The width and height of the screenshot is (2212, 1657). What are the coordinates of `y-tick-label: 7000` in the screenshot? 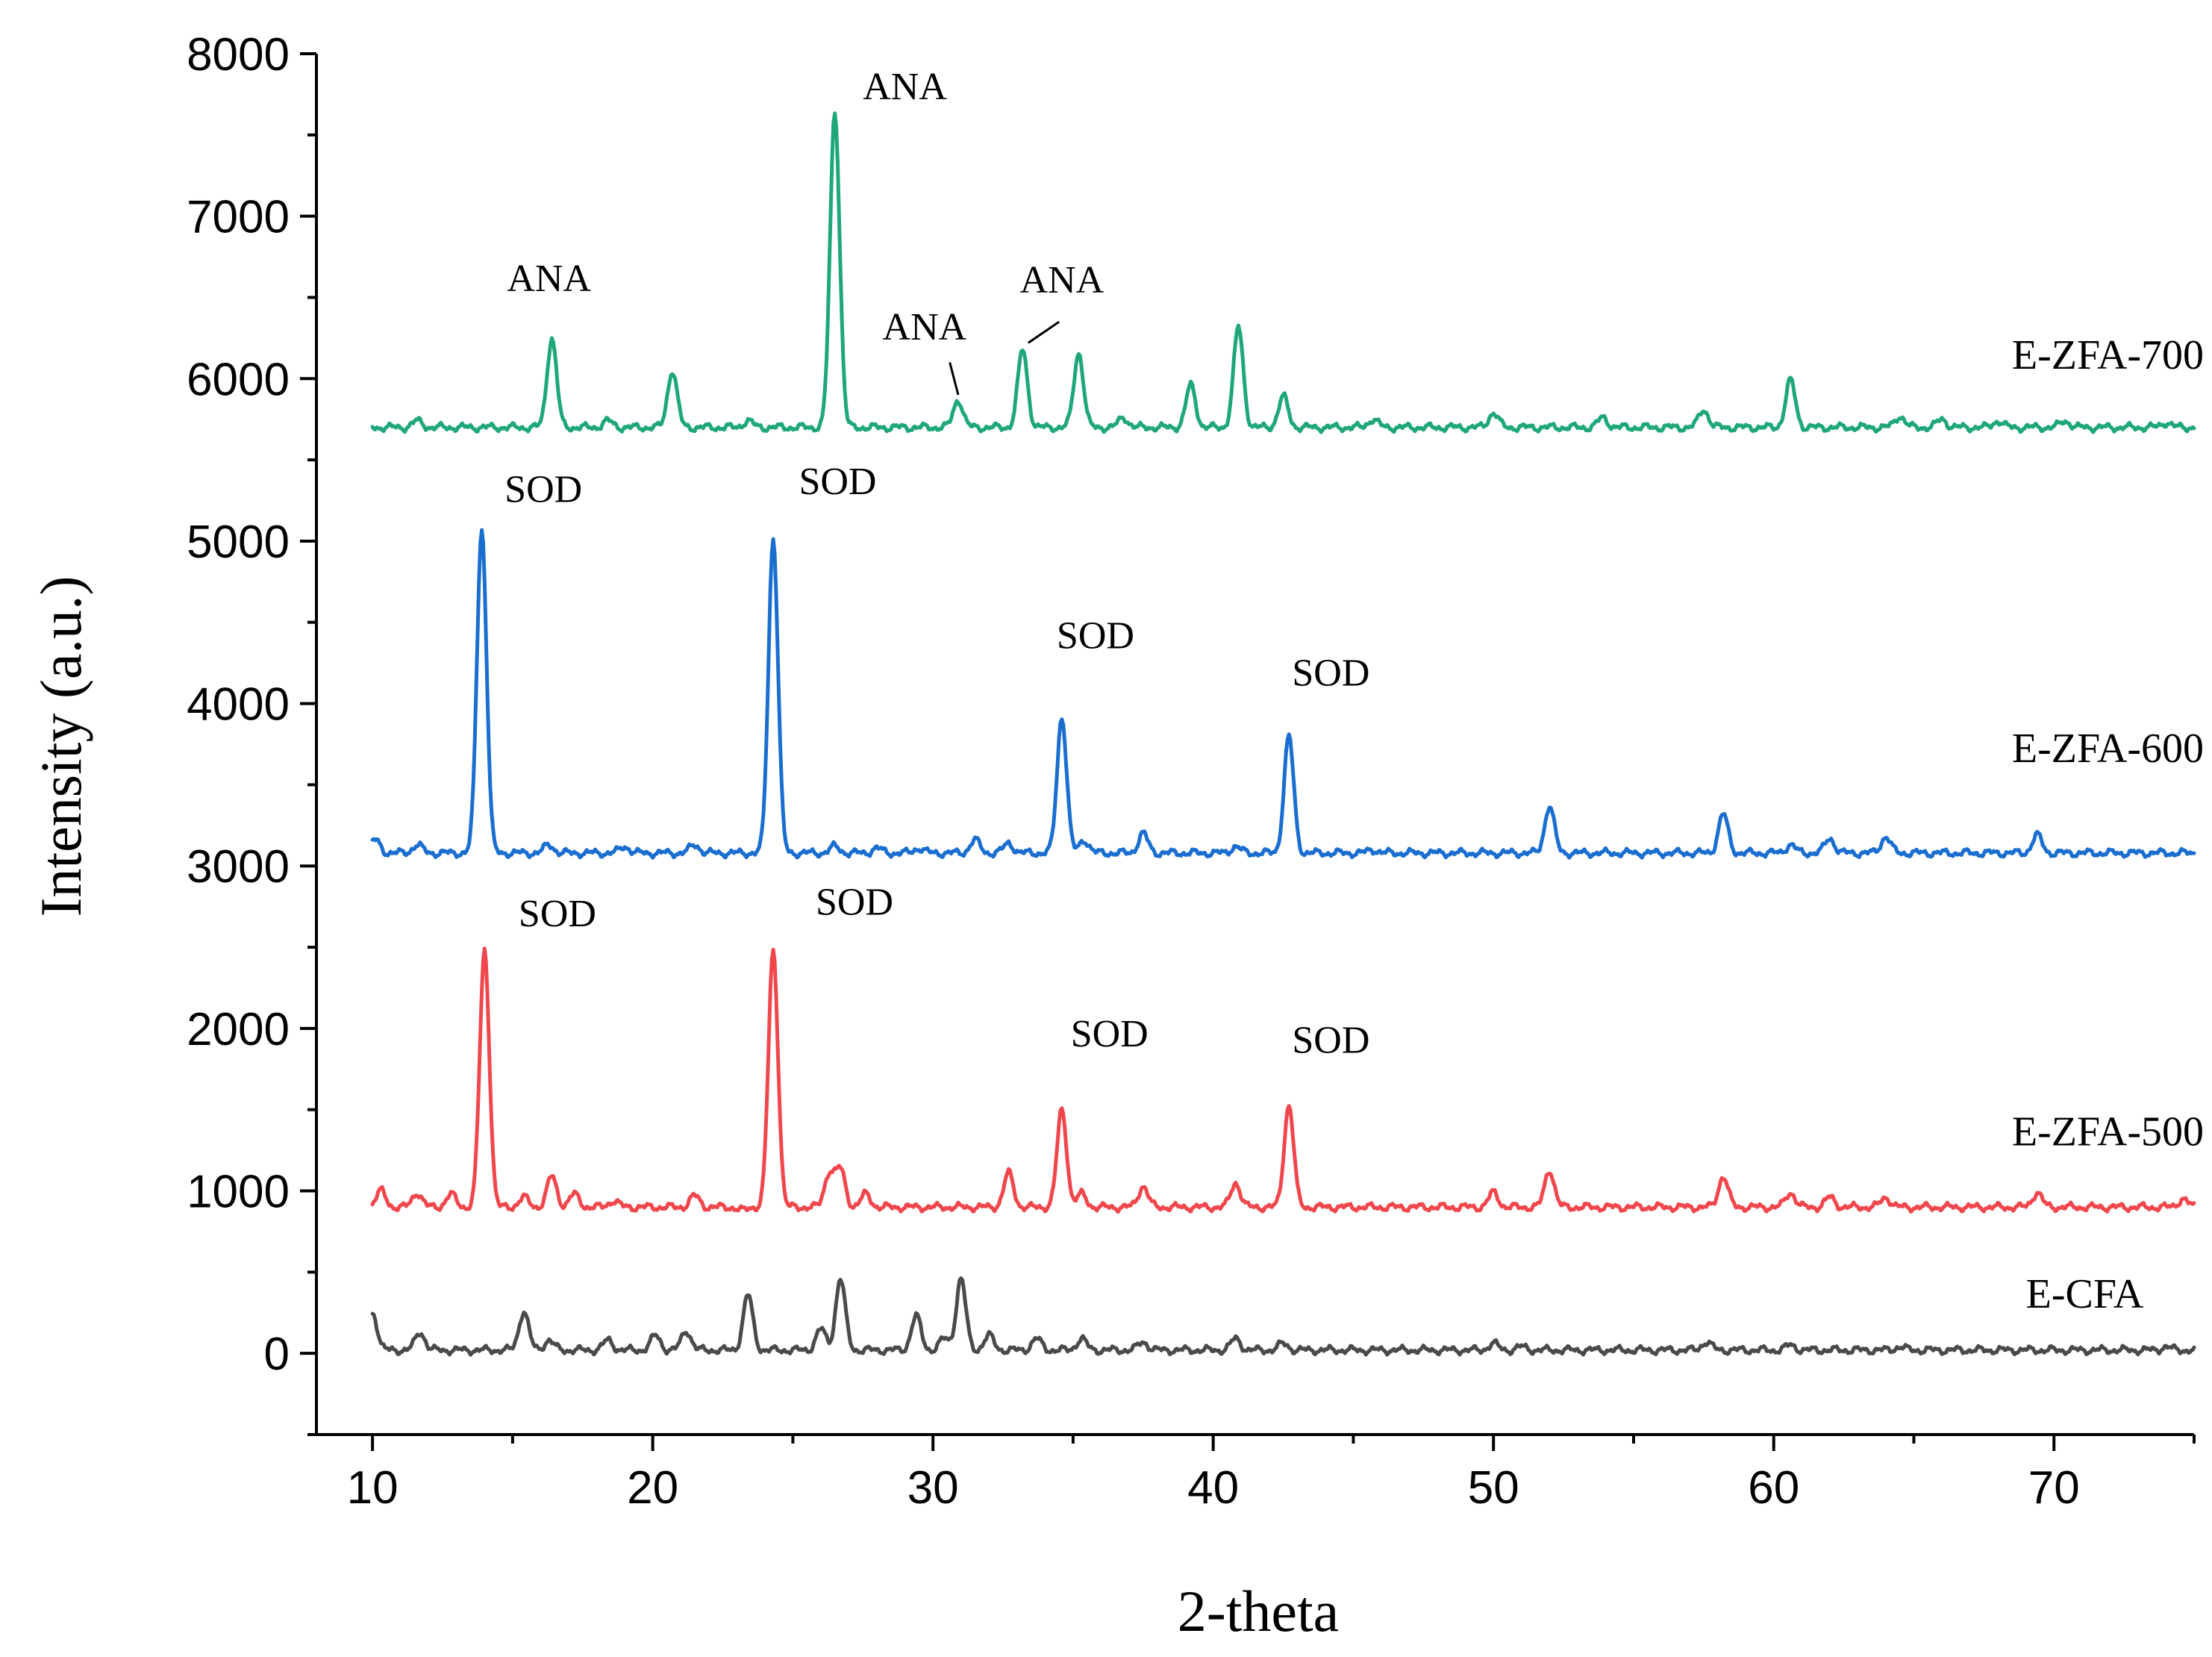 It's located at (239, 217).